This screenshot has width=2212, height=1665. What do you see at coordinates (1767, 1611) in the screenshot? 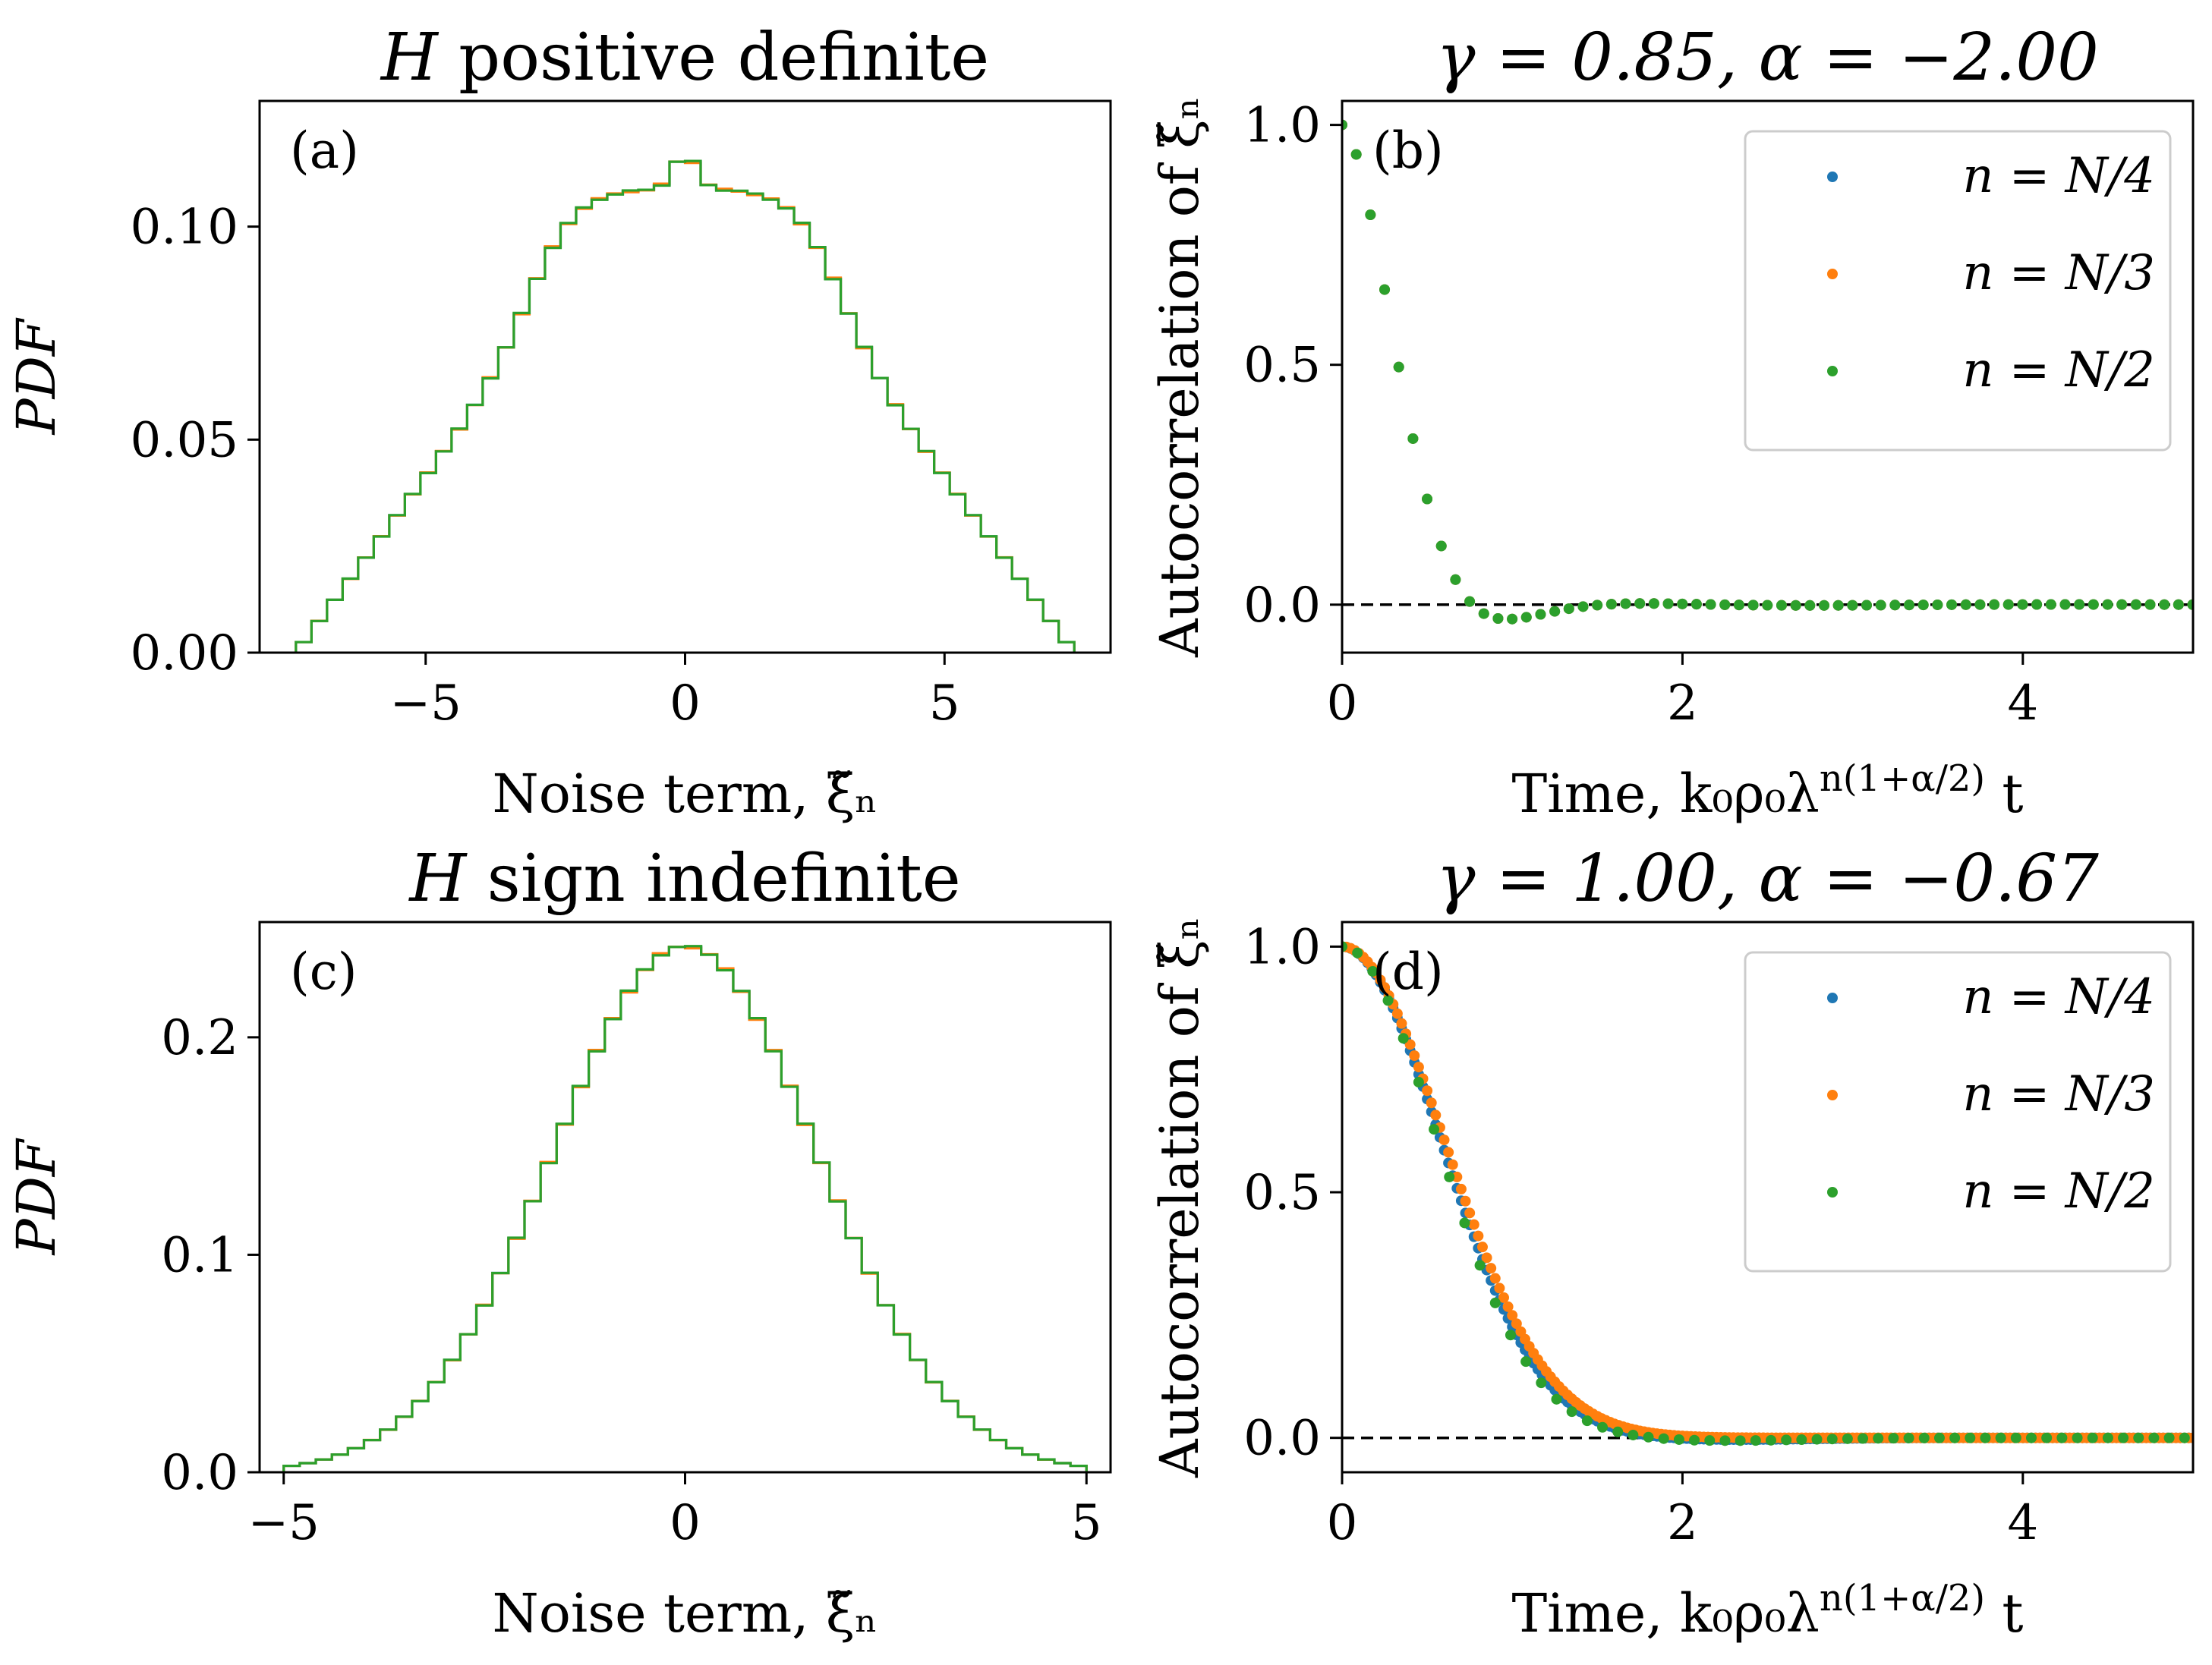
I see `x-axis-label: Time, k₀ρ₀λn(1+α/2) t` at bounding box center [1767, 1611].